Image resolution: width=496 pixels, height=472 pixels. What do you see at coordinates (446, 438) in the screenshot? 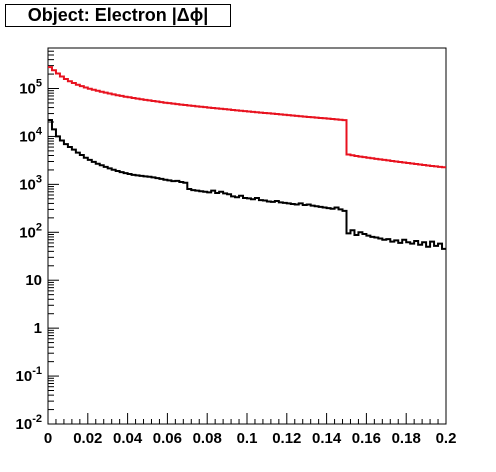
I see `x-tick-label: 0.2` at bounding box center [446, 438].